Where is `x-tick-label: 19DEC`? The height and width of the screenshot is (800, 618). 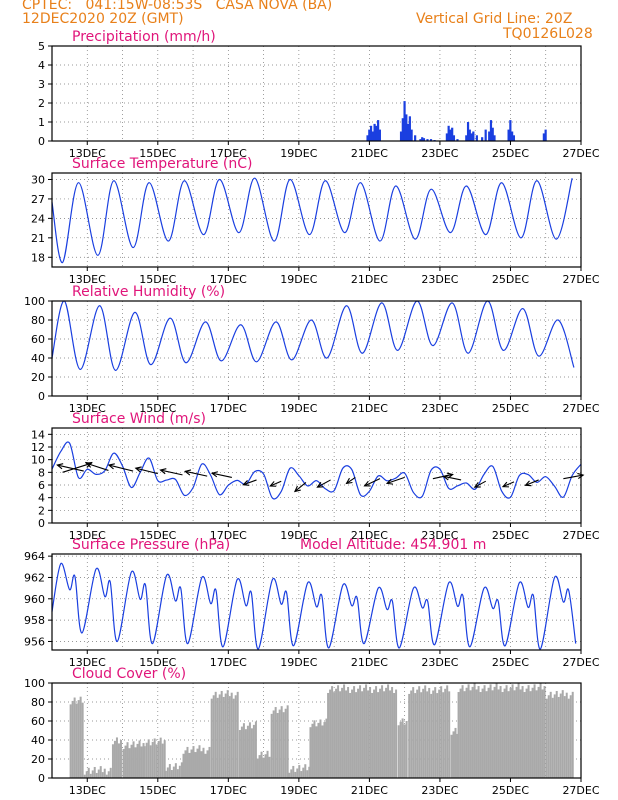 x-tick-label: 19DEC is located at coordinates (298, 153).